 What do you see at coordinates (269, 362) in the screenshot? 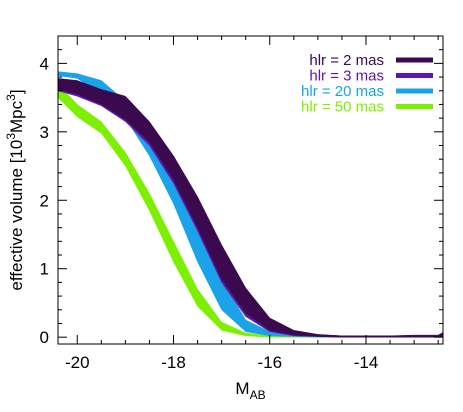
I see `x-tick-label: -16` at bounding box center [269, 362].